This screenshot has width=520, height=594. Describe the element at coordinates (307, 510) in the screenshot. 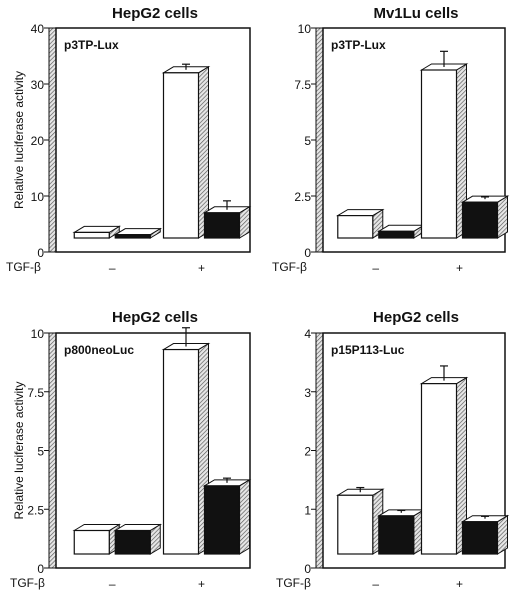

I see `y-tick-label: 1` at that location.